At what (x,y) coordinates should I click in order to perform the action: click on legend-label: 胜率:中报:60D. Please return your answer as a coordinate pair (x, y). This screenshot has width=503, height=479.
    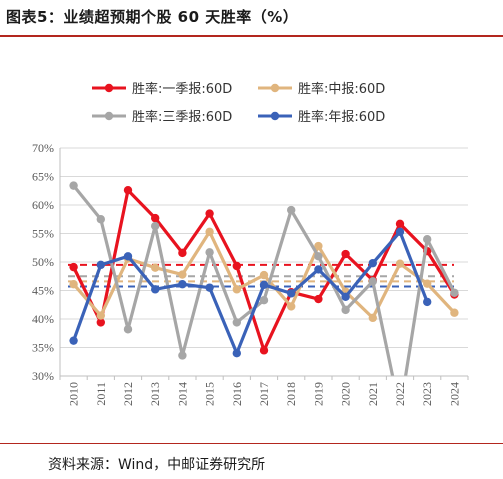
    Looking at the image, I should click on (341, 89).